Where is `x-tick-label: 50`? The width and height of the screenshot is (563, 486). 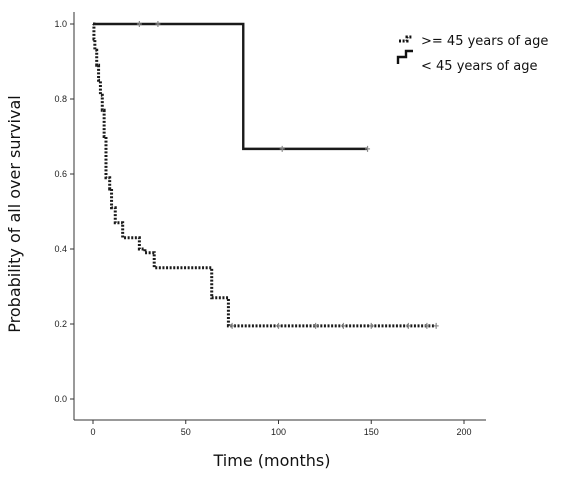
x-tick-label: 50 is located at coordinates (186, 432).